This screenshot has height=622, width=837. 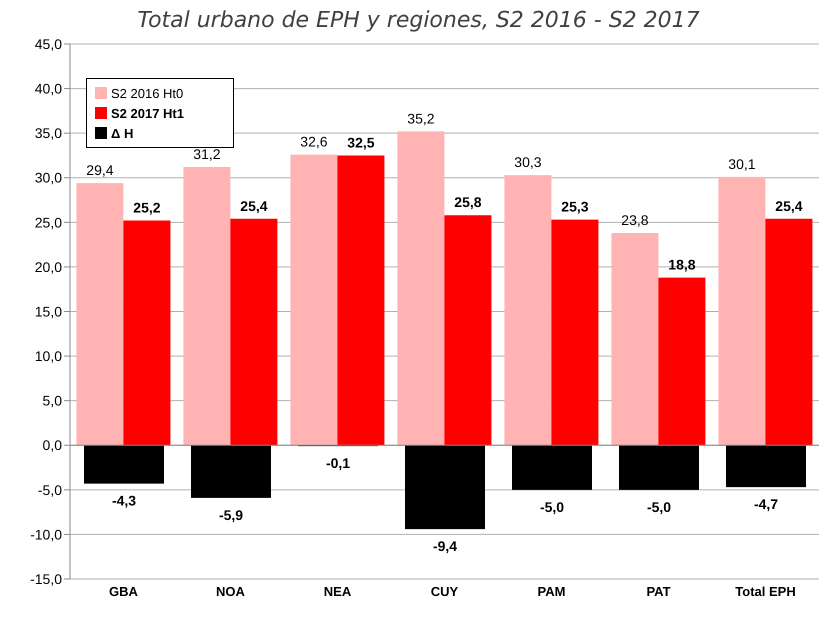 What do you see at coordinates (52, 445) in the screenshot?
I see `y-tick-label: 0,0` at bounding box center [52, 445].